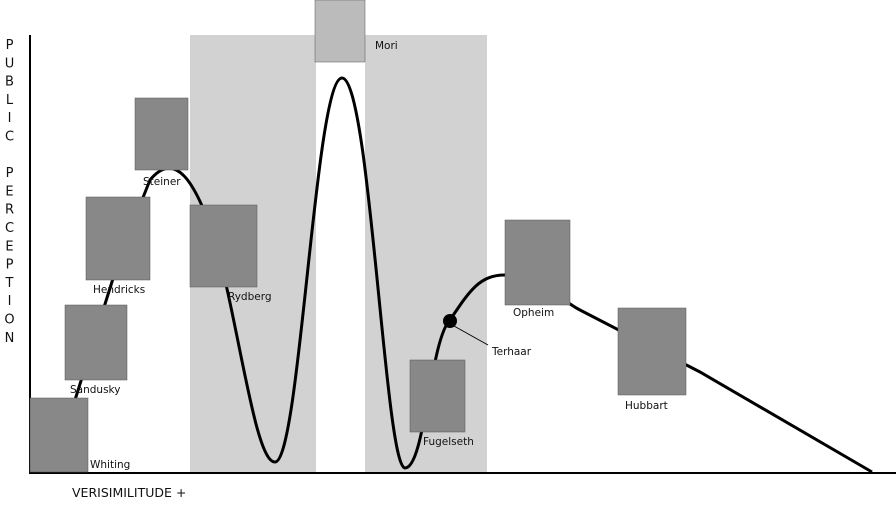 This screenshot has width=896, height=506. Describe the element at coordinates (448, 442) in the screenshot. I see `person-label: Fugelseth` at that location.